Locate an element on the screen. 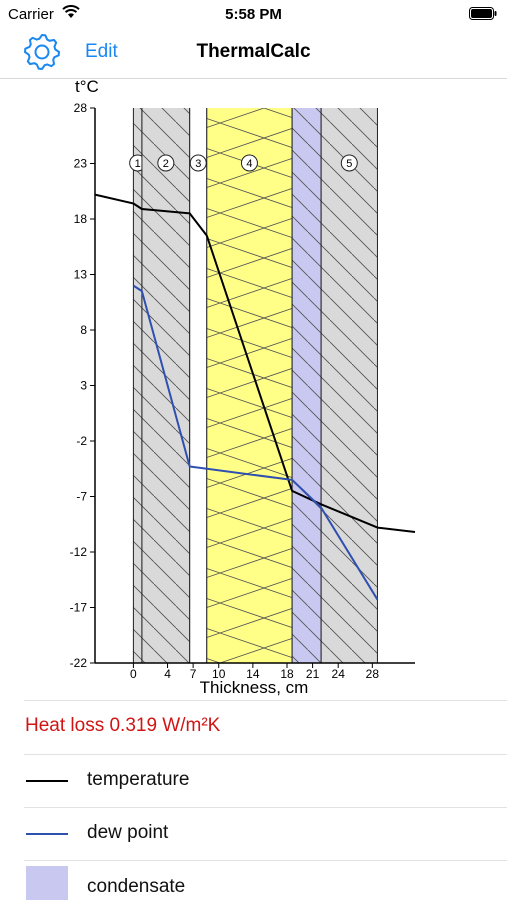 Image resolution: width=507 pixels, height=914 pixels. layer-2-marker is located at coordinates (166, 163).